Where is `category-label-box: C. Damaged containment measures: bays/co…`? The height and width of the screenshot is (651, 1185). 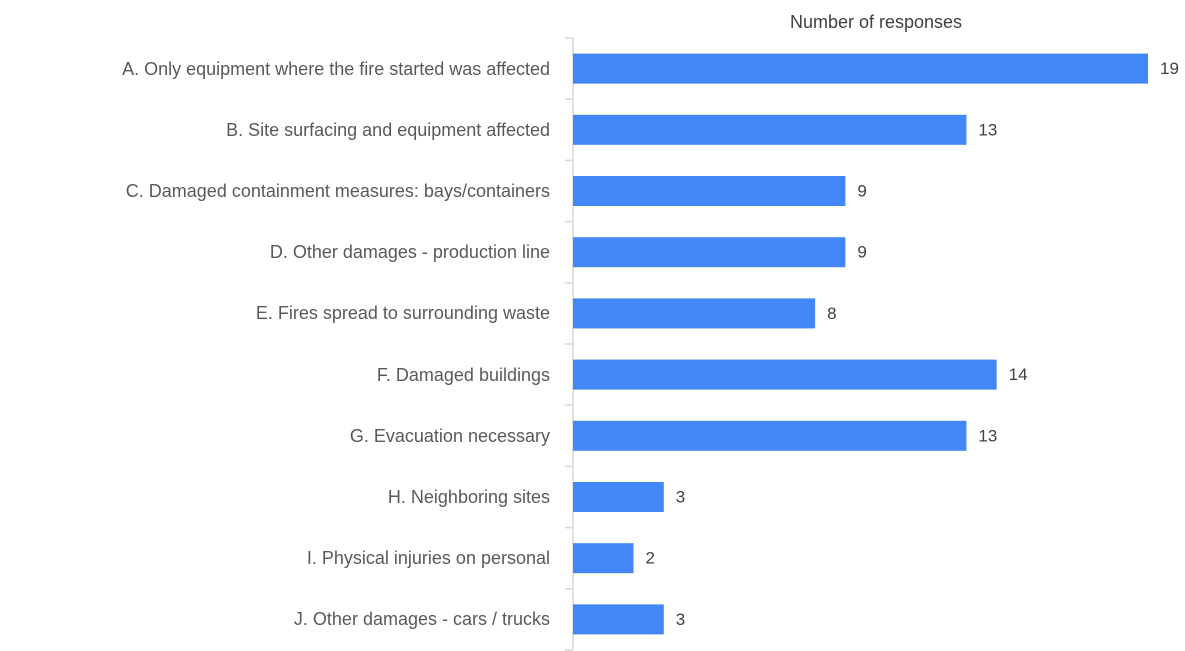 category-label-box: C. Damaged containment measures: bays/co… is located at coordinates (280, 190).